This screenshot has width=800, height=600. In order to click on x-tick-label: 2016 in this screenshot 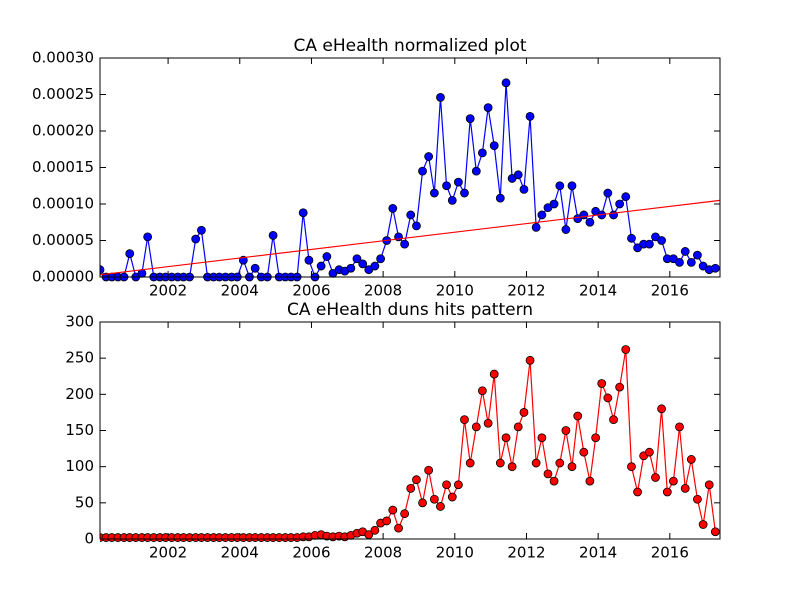, I will do `click(670, 291)`.